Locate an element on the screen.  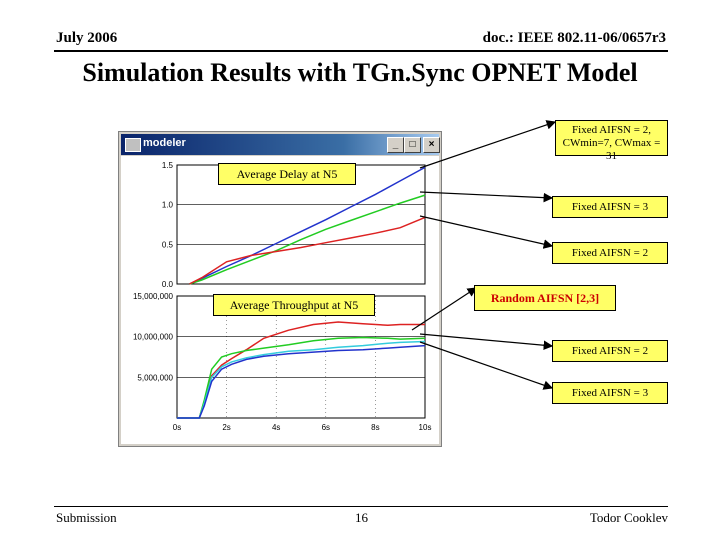
arrow-random is located at coordinates (444, 309).